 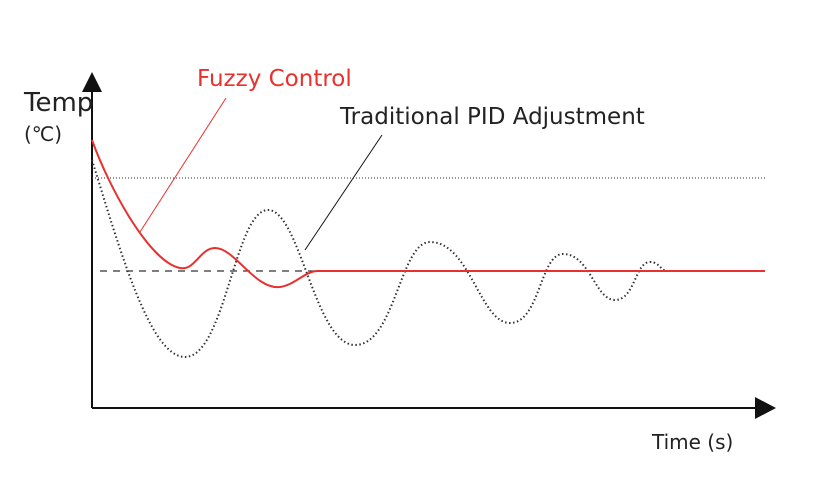 I want to click on pid-label: Traditional PID Adjustment, so click(x=492, y=117).